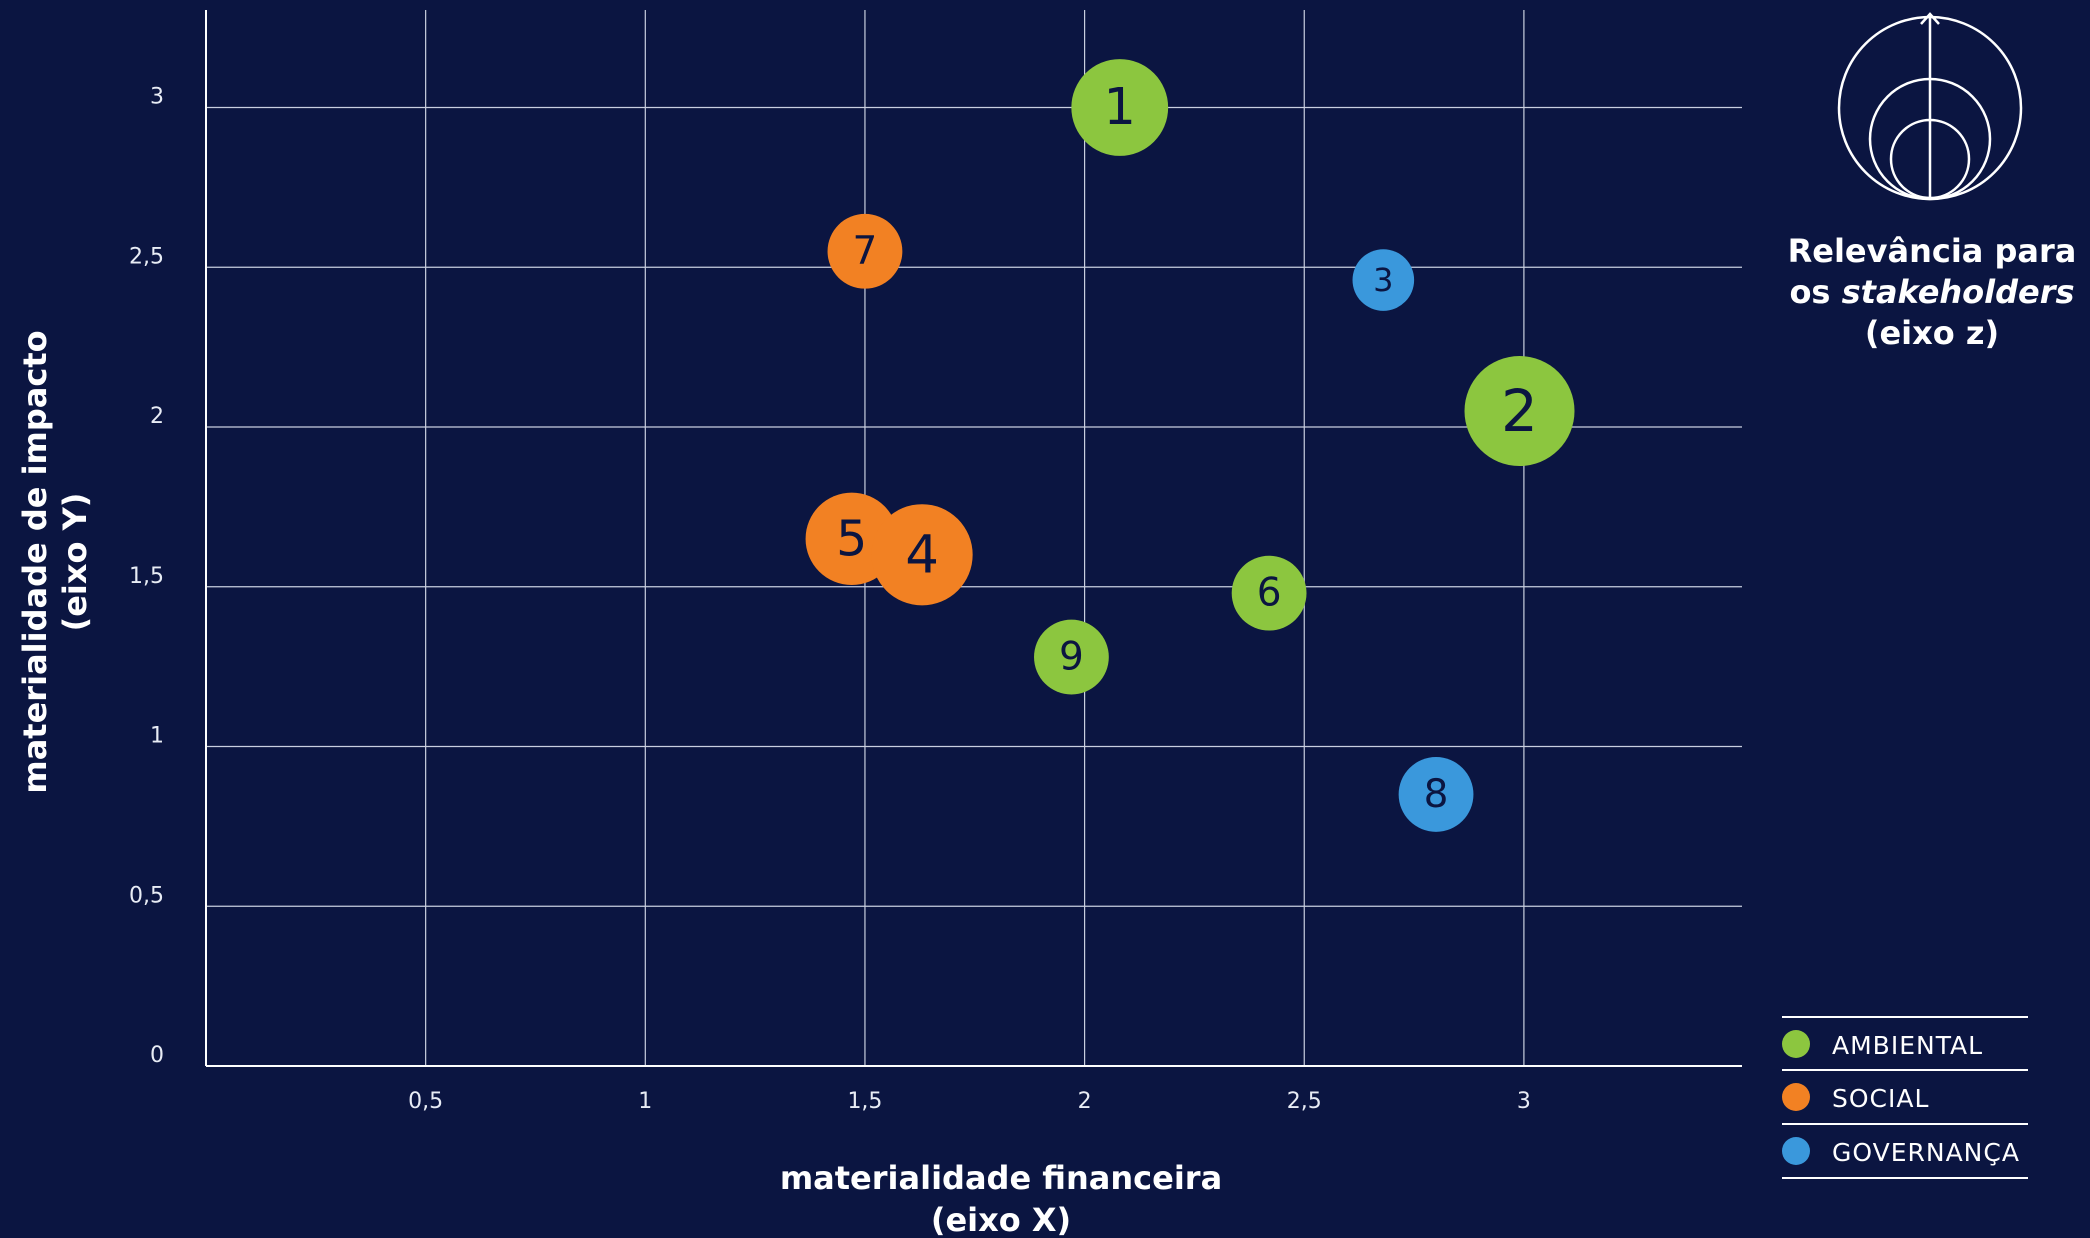 The image size is (2090, 1238). What do you see at coordinates (425, 1101) in the screenshot?
I see `x-tick-label: 0,5` at bounding box center [425, 1101].